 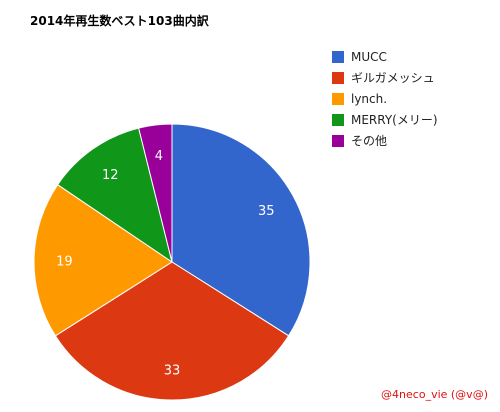 I want to click on legend-label: その他, so click(x=369, y=141).